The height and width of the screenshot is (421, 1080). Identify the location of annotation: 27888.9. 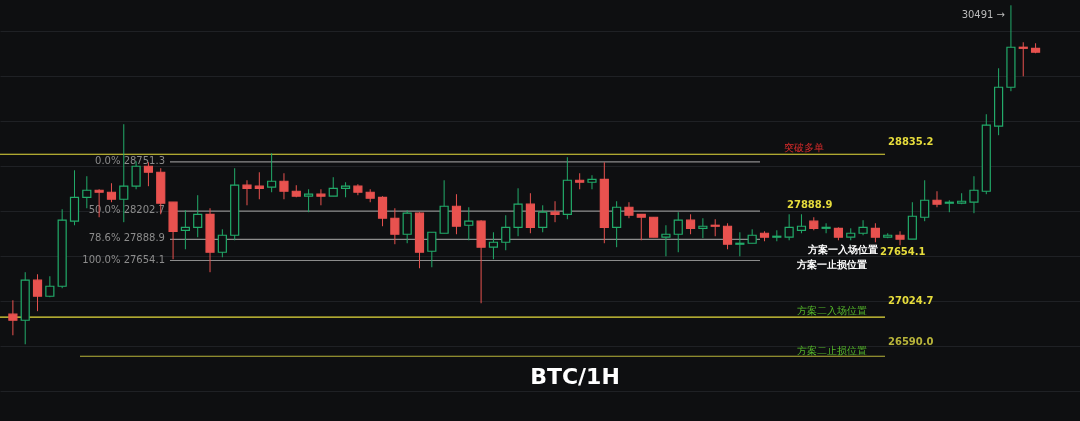
(810, 204).